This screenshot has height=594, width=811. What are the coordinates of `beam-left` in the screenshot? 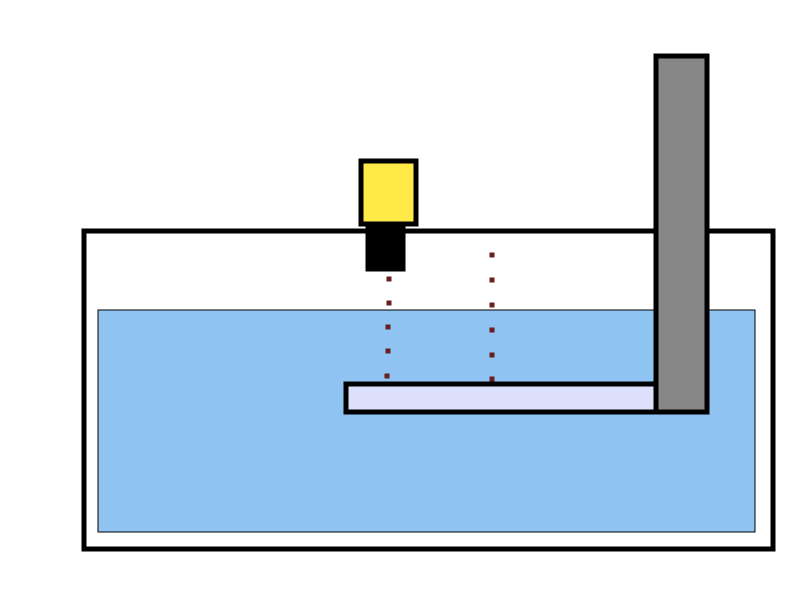 It's located at (388, 327).